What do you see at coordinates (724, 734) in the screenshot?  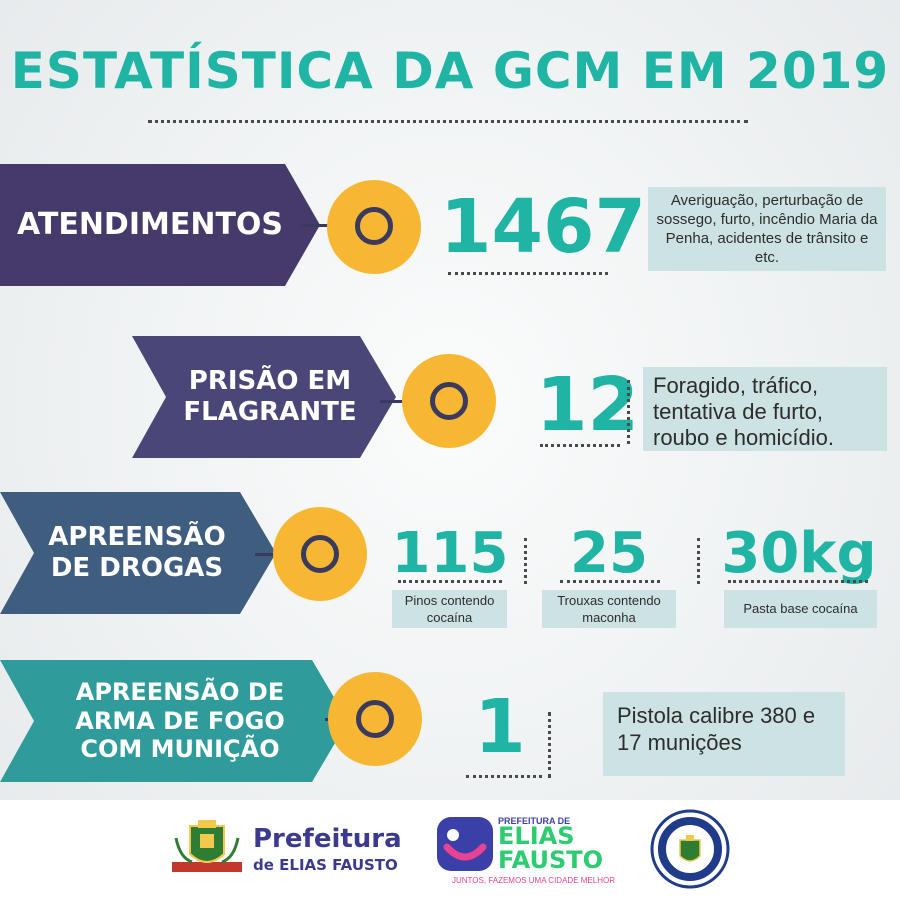 I see `description-arma: Pistola calibre 380 e 17 munições` at bounding box center [724, 734].